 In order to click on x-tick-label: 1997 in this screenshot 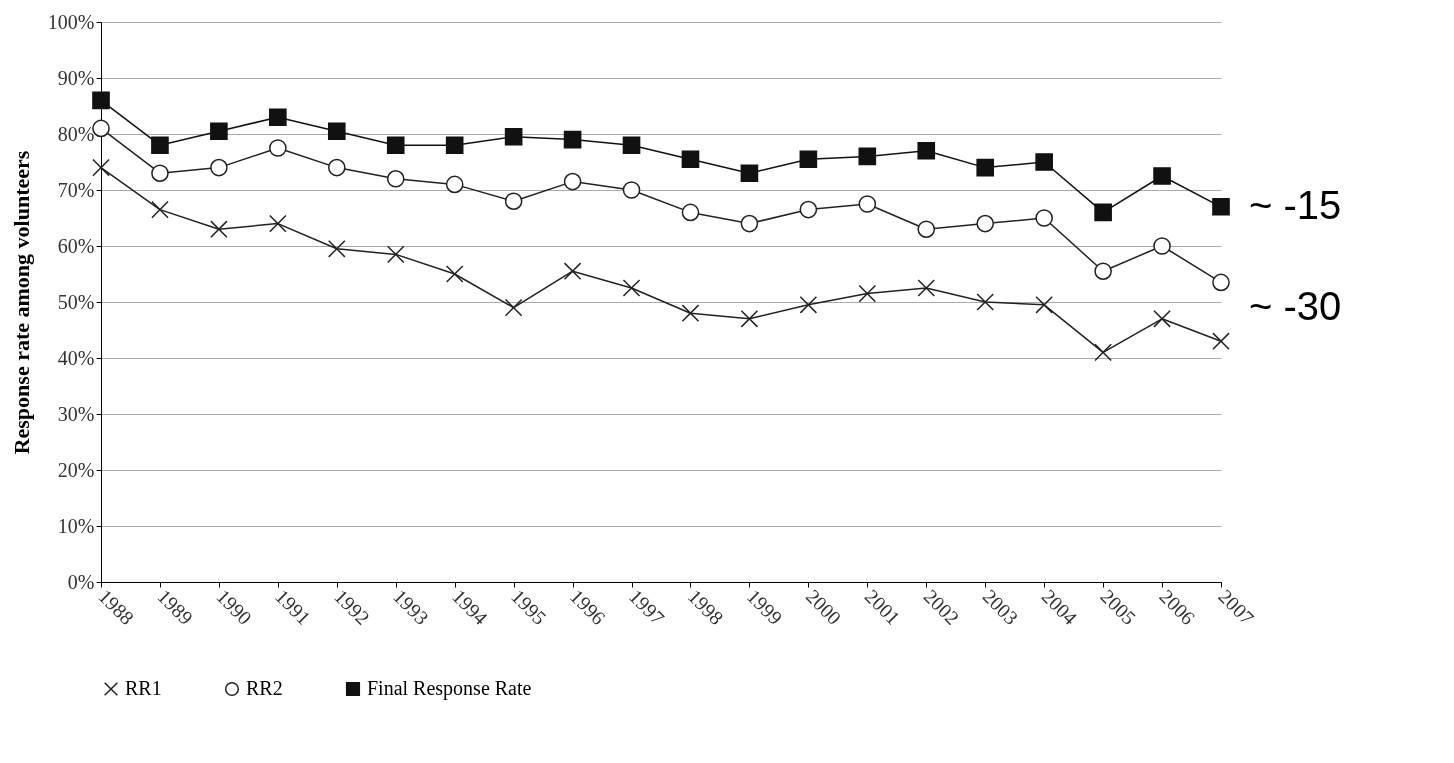, I will do `click(646, 607)`.